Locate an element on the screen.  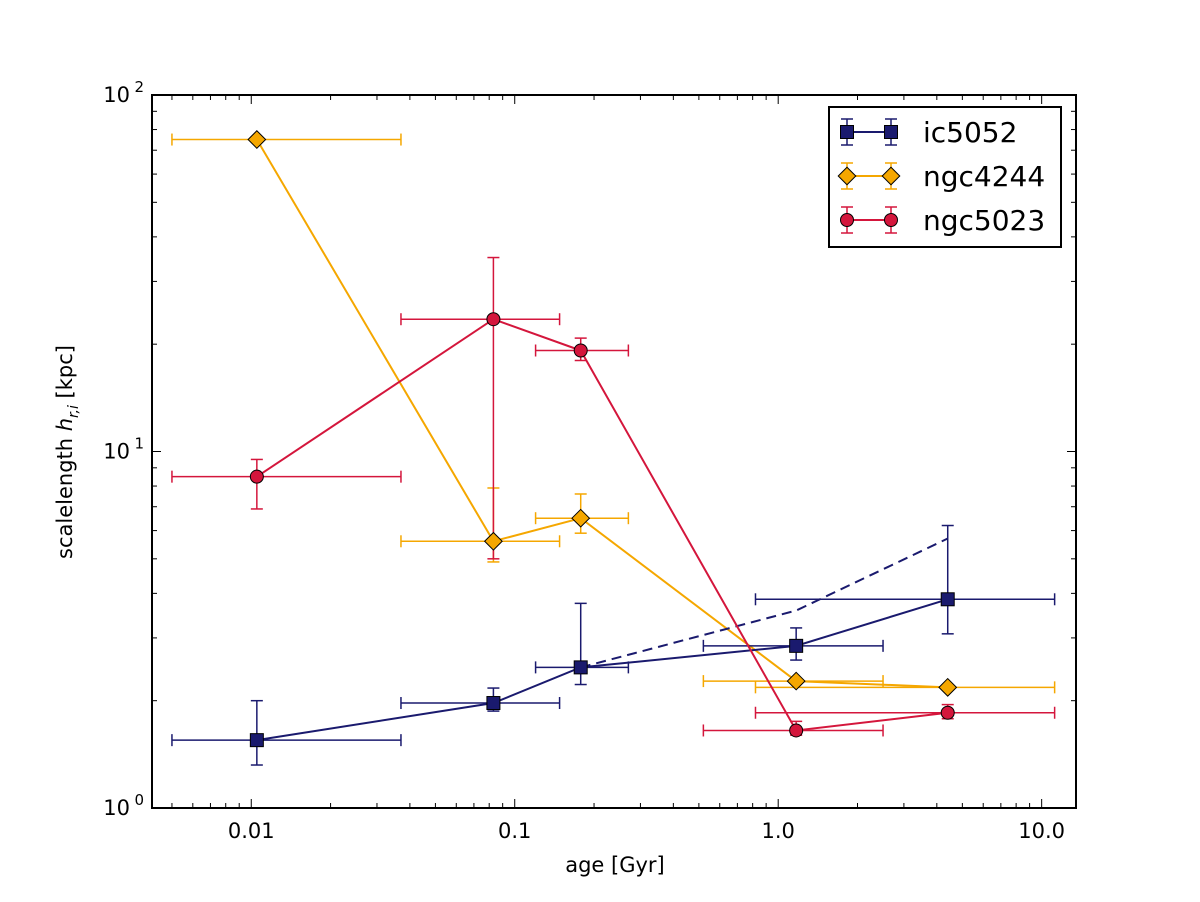
y-tick-exponent: 1 is located at coordinates (139, 444).